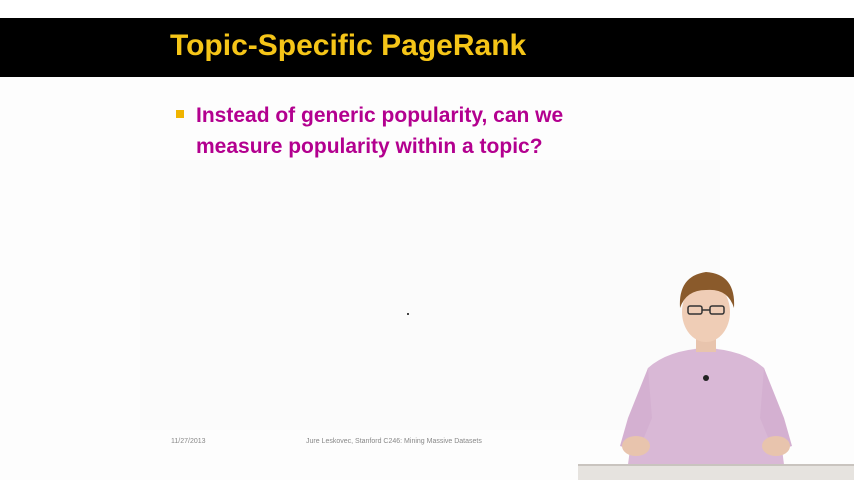 This screenshot has height=480, width=854. I want to click on presenter-left-hand, so click(636, 446).